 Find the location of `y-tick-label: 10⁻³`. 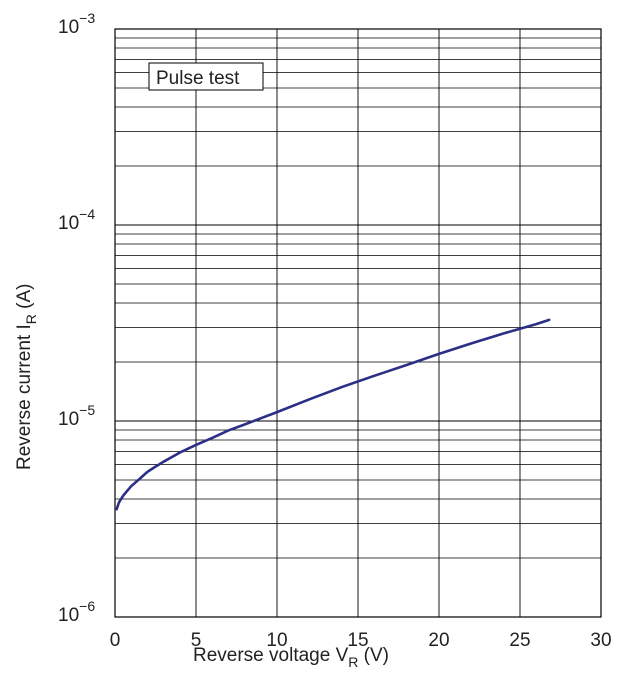

y-tick-label: 10⁻³ is located at coordinates (76, 24).